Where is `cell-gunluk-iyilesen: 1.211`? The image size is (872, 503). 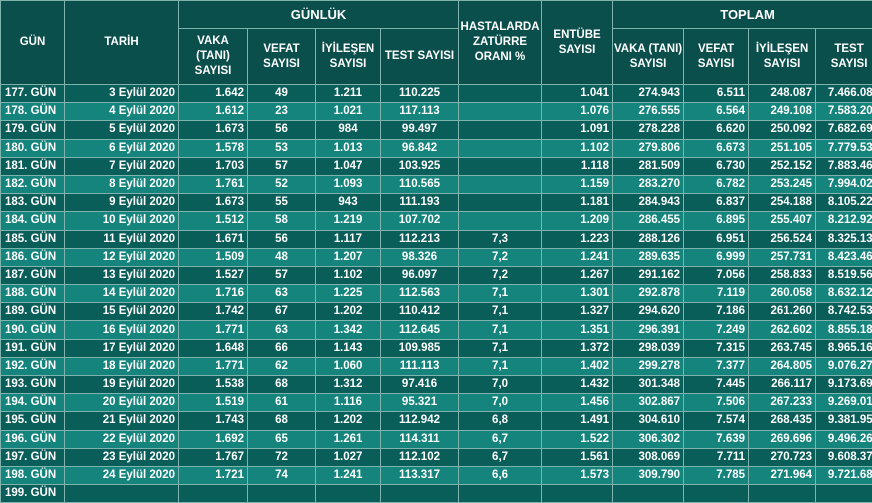
cell-gunluk-iyilesen: 1.211 is located at coordinates (348, 94).